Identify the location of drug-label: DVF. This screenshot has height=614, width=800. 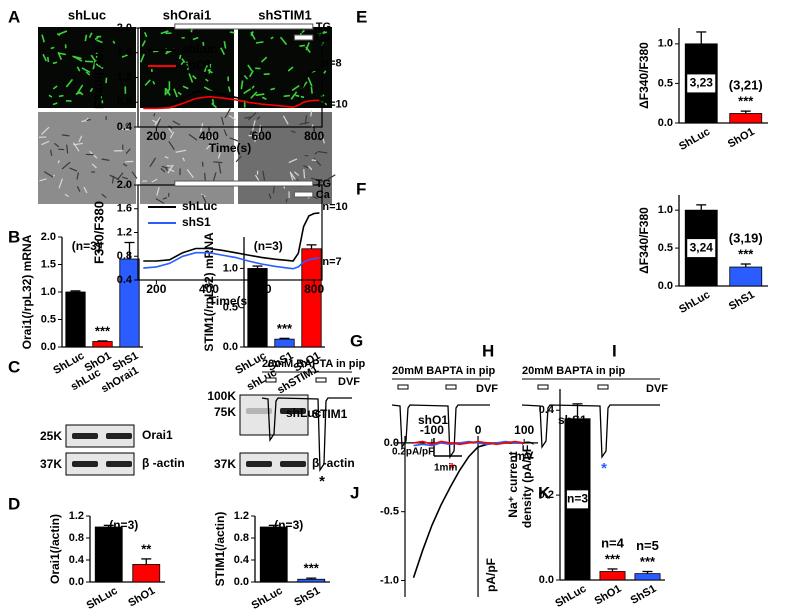
(657, 389).